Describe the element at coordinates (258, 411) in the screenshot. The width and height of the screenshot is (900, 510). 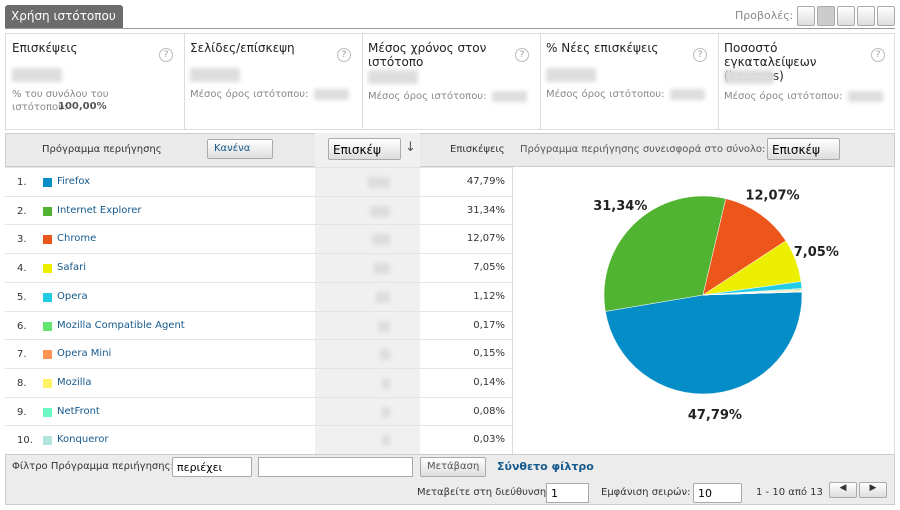
I see `table-row: 9. NetFront 0,08%` at that location.